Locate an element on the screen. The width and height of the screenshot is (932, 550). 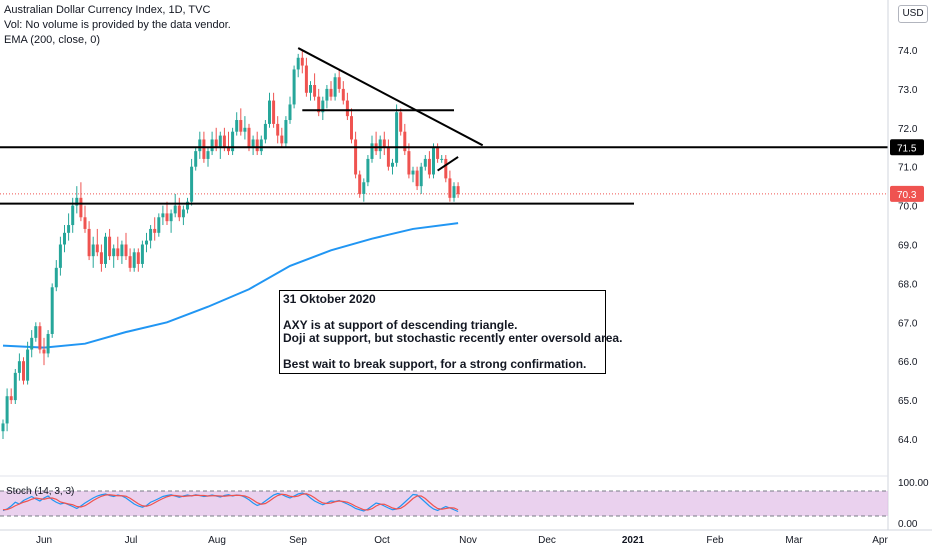
ema-polyline is located at coordinates (230, 285).